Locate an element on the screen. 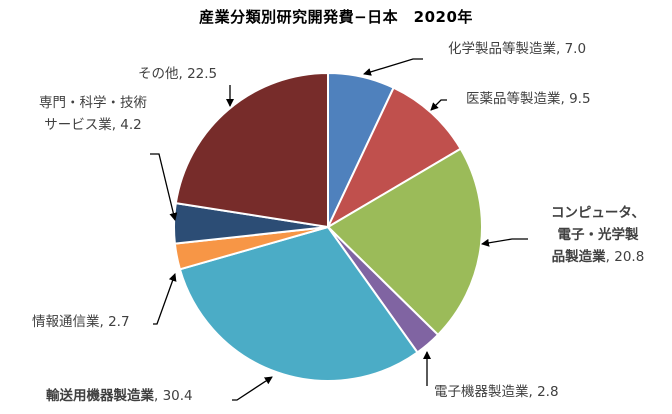 This screenshot has height=414, width=672. label-computer-line2: 電子・光学製 is located at coordinates (598, 235).